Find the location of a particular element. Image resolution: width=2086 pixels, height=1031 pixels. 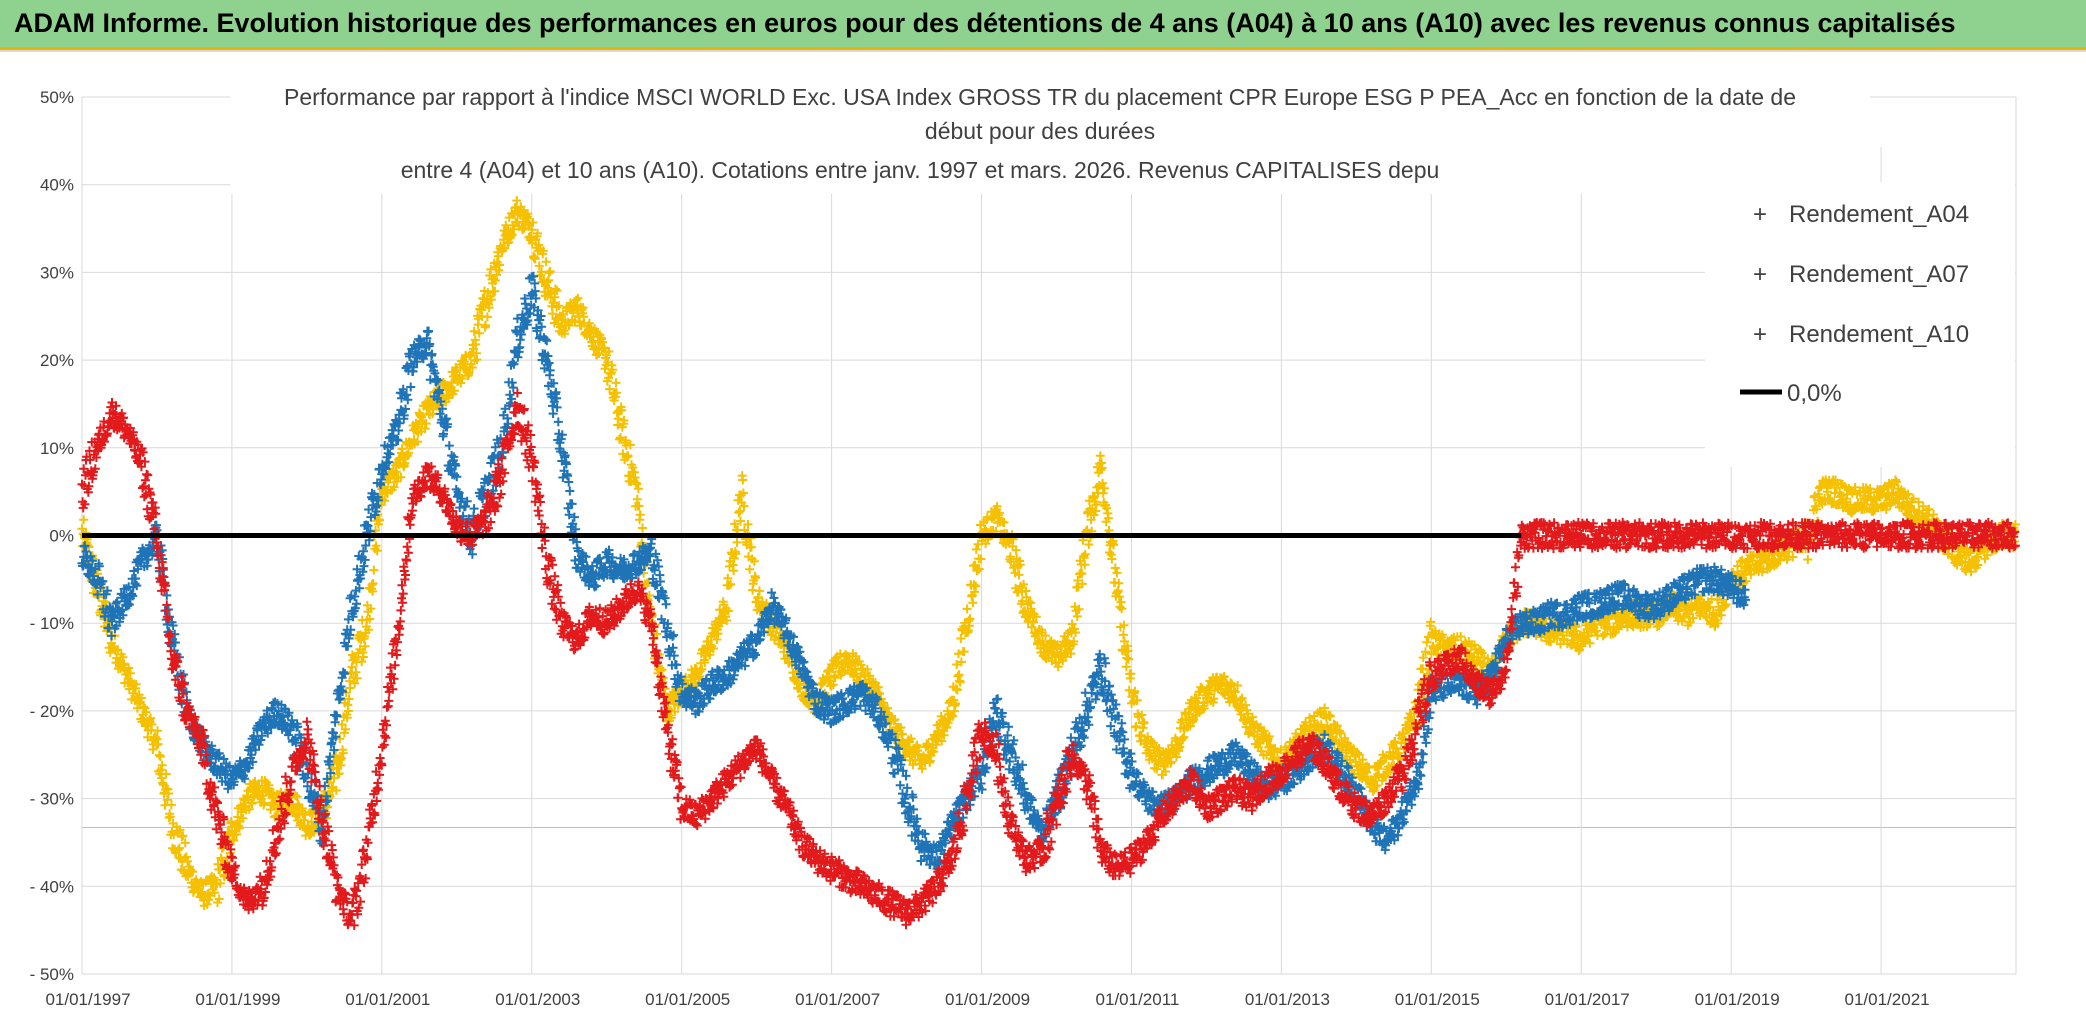

legend-label-a10: Rendement_A10 is located at coordinates (1879, 334).